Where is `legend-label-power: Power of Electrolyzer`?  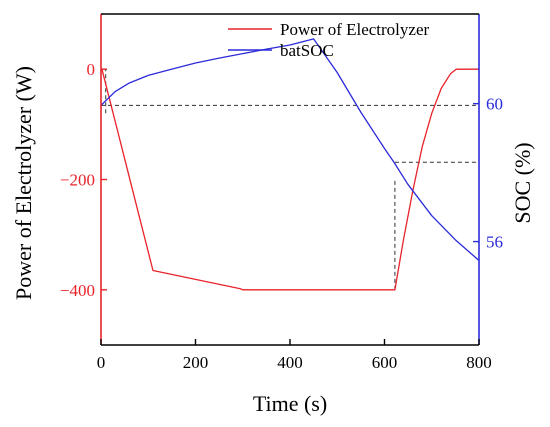 legend-label-power: Power of Electrolyzer is located at coordinates (354, 29).